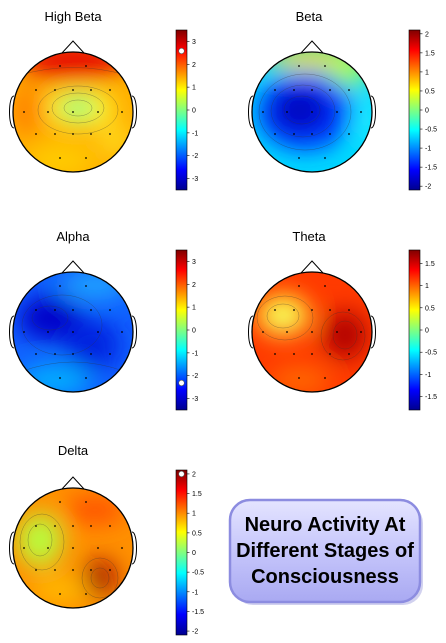 The image size is (446, 643). What do you see at coordinates (73, 450) in the screenshot?
I see `map-title: Delta` at bounding box center [73, 450].